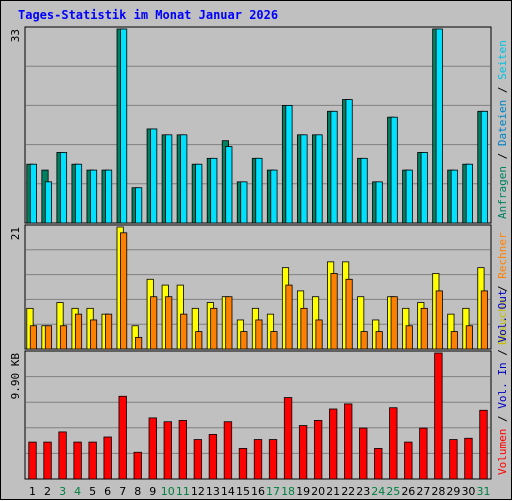 The height and width of the screenshot is (501, 512). What do you see at coordinates (502, 452) in the screenshot?
I see `legend-part-0: Volumen` at bounding box center [502, 452].